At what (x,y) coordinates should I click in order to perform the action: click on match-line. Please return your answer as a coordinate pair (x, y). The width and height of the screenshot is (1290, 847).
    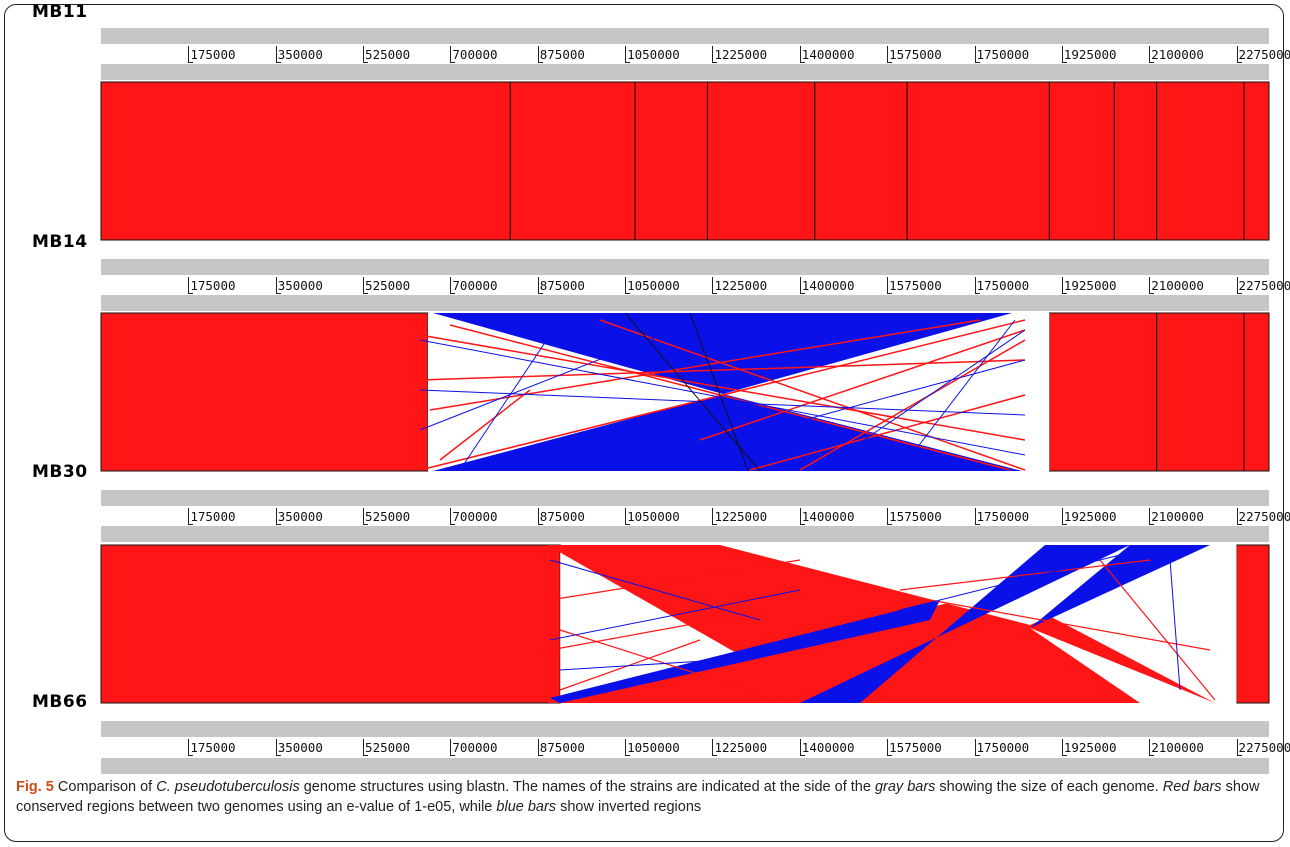
    Looking at the image, I should click on (719, 392).